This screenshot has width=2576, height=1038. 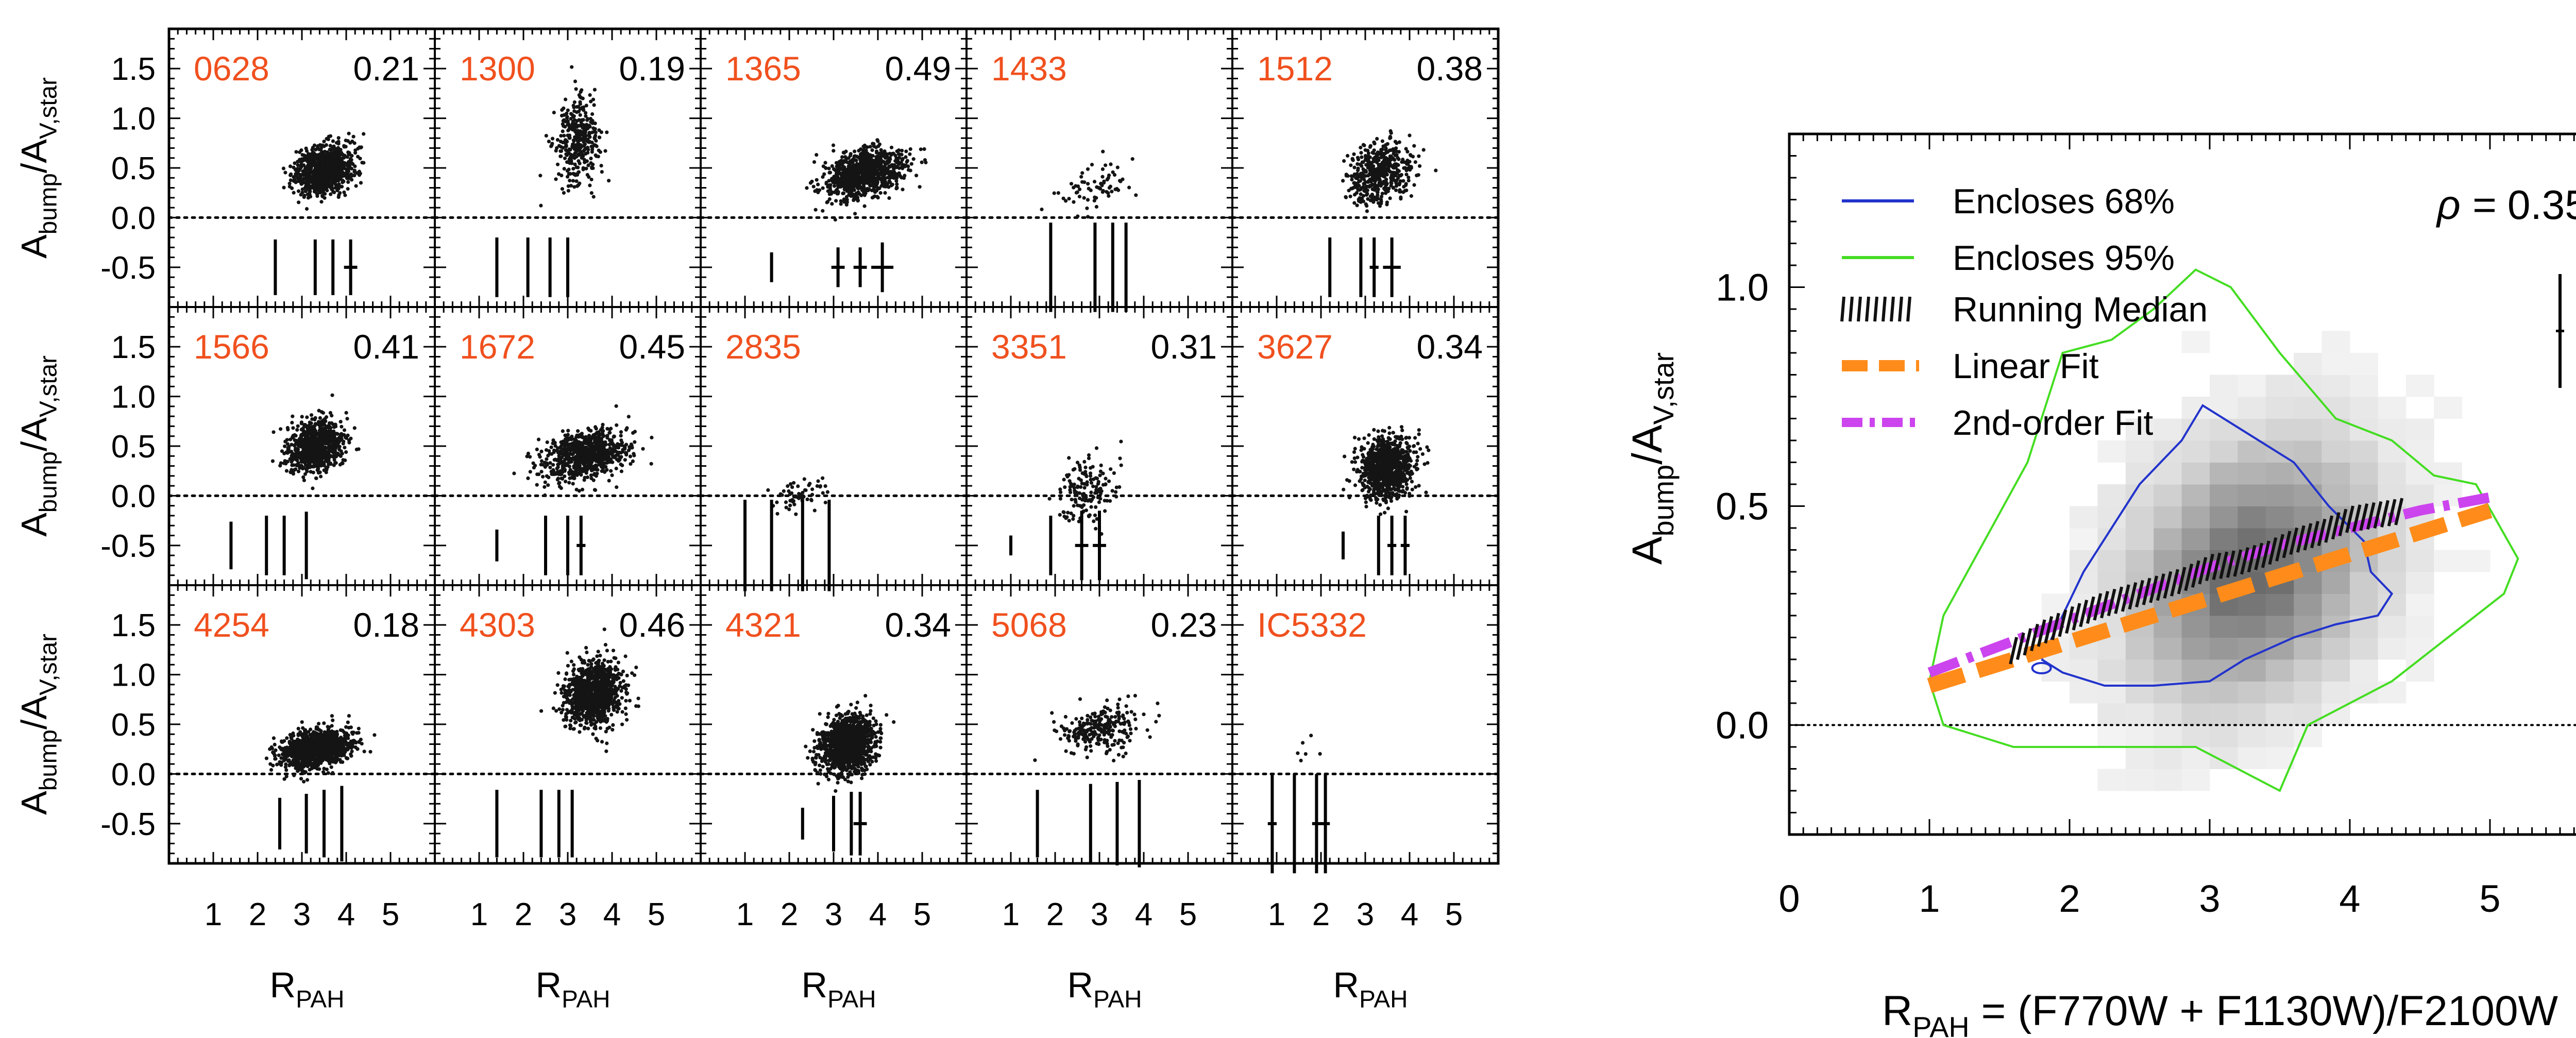 I want to click on galaxy-label: 0628, so click(x=231, y=69).